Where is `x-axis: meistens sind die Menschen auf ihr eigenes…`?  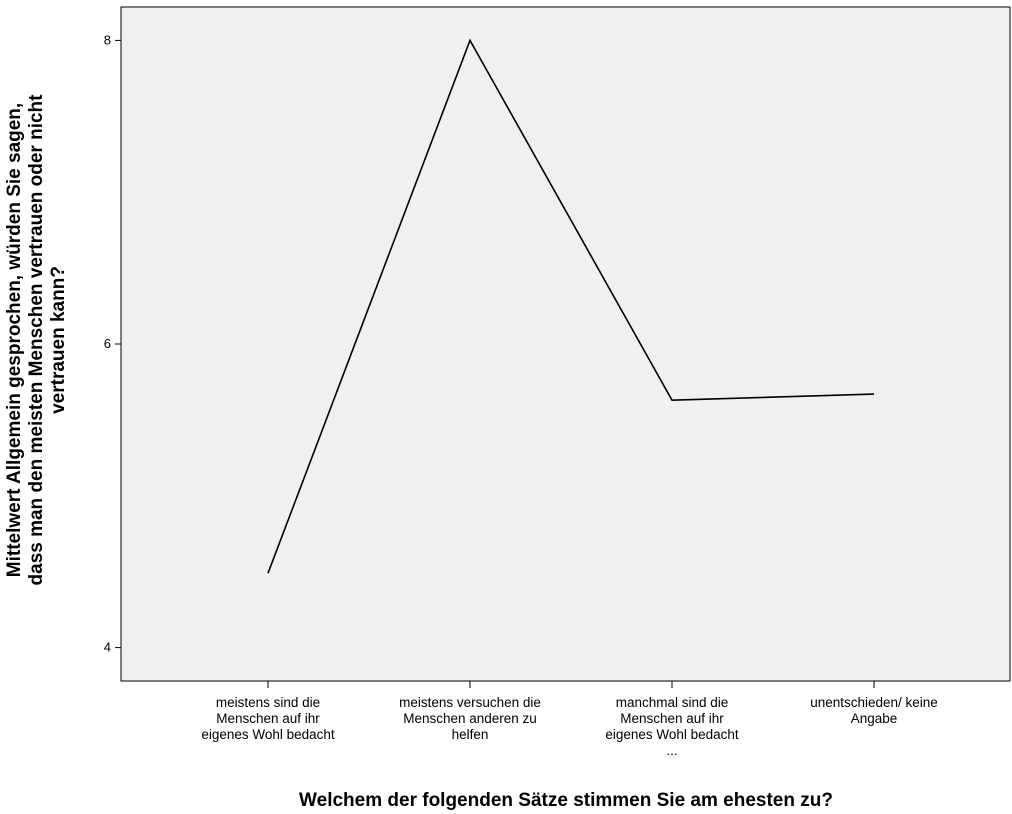
x-axis: meistens sind die Menschen auf ihr eigenes… is located at coordinates (569, 719).